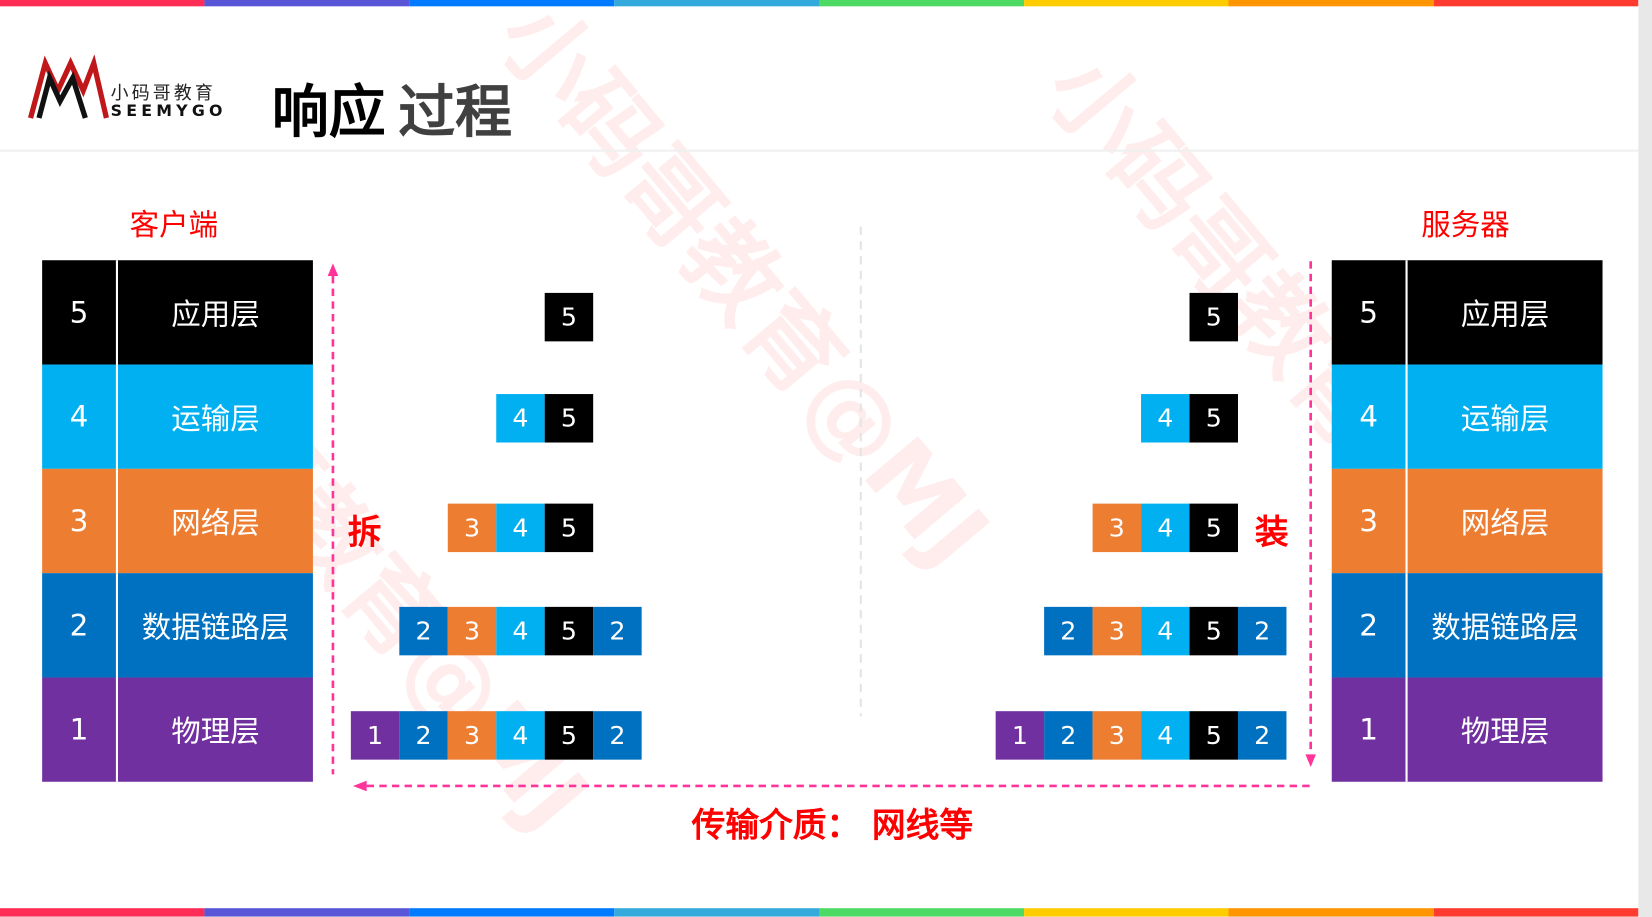 The image size is (1652, 917). Describe the element at coordinates (163, 94) in the screenshot. I see `logo-text-cn: 小码哥教育` at that location.